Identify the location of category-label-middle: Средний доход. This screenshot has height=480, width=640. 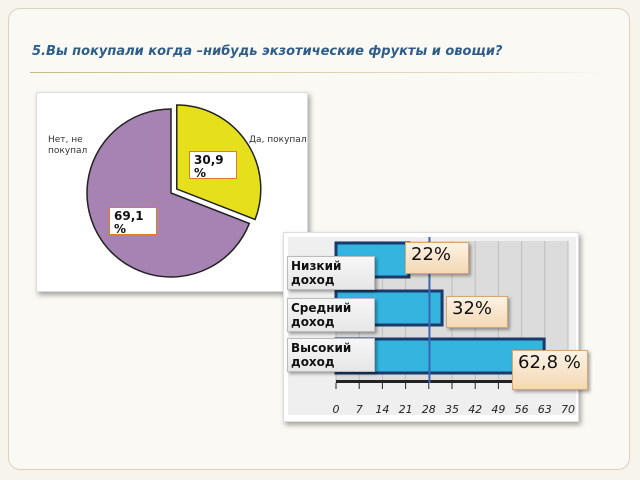
(331, 315).